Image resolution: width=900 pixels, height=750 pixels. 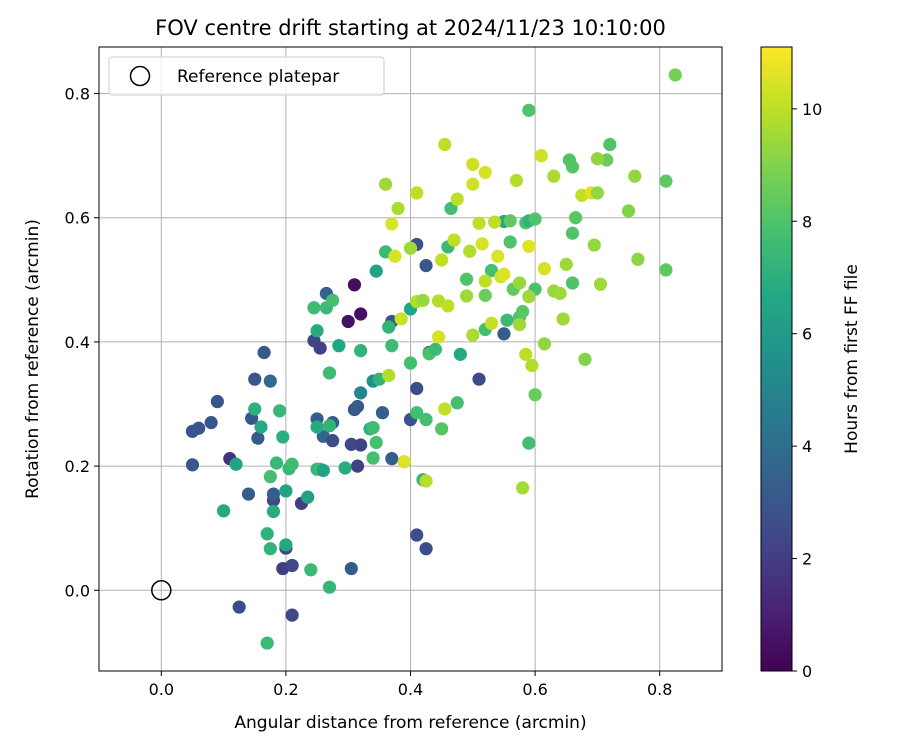 I want to click on colorbar-tick-label: 2, so click(x=807, y=559).